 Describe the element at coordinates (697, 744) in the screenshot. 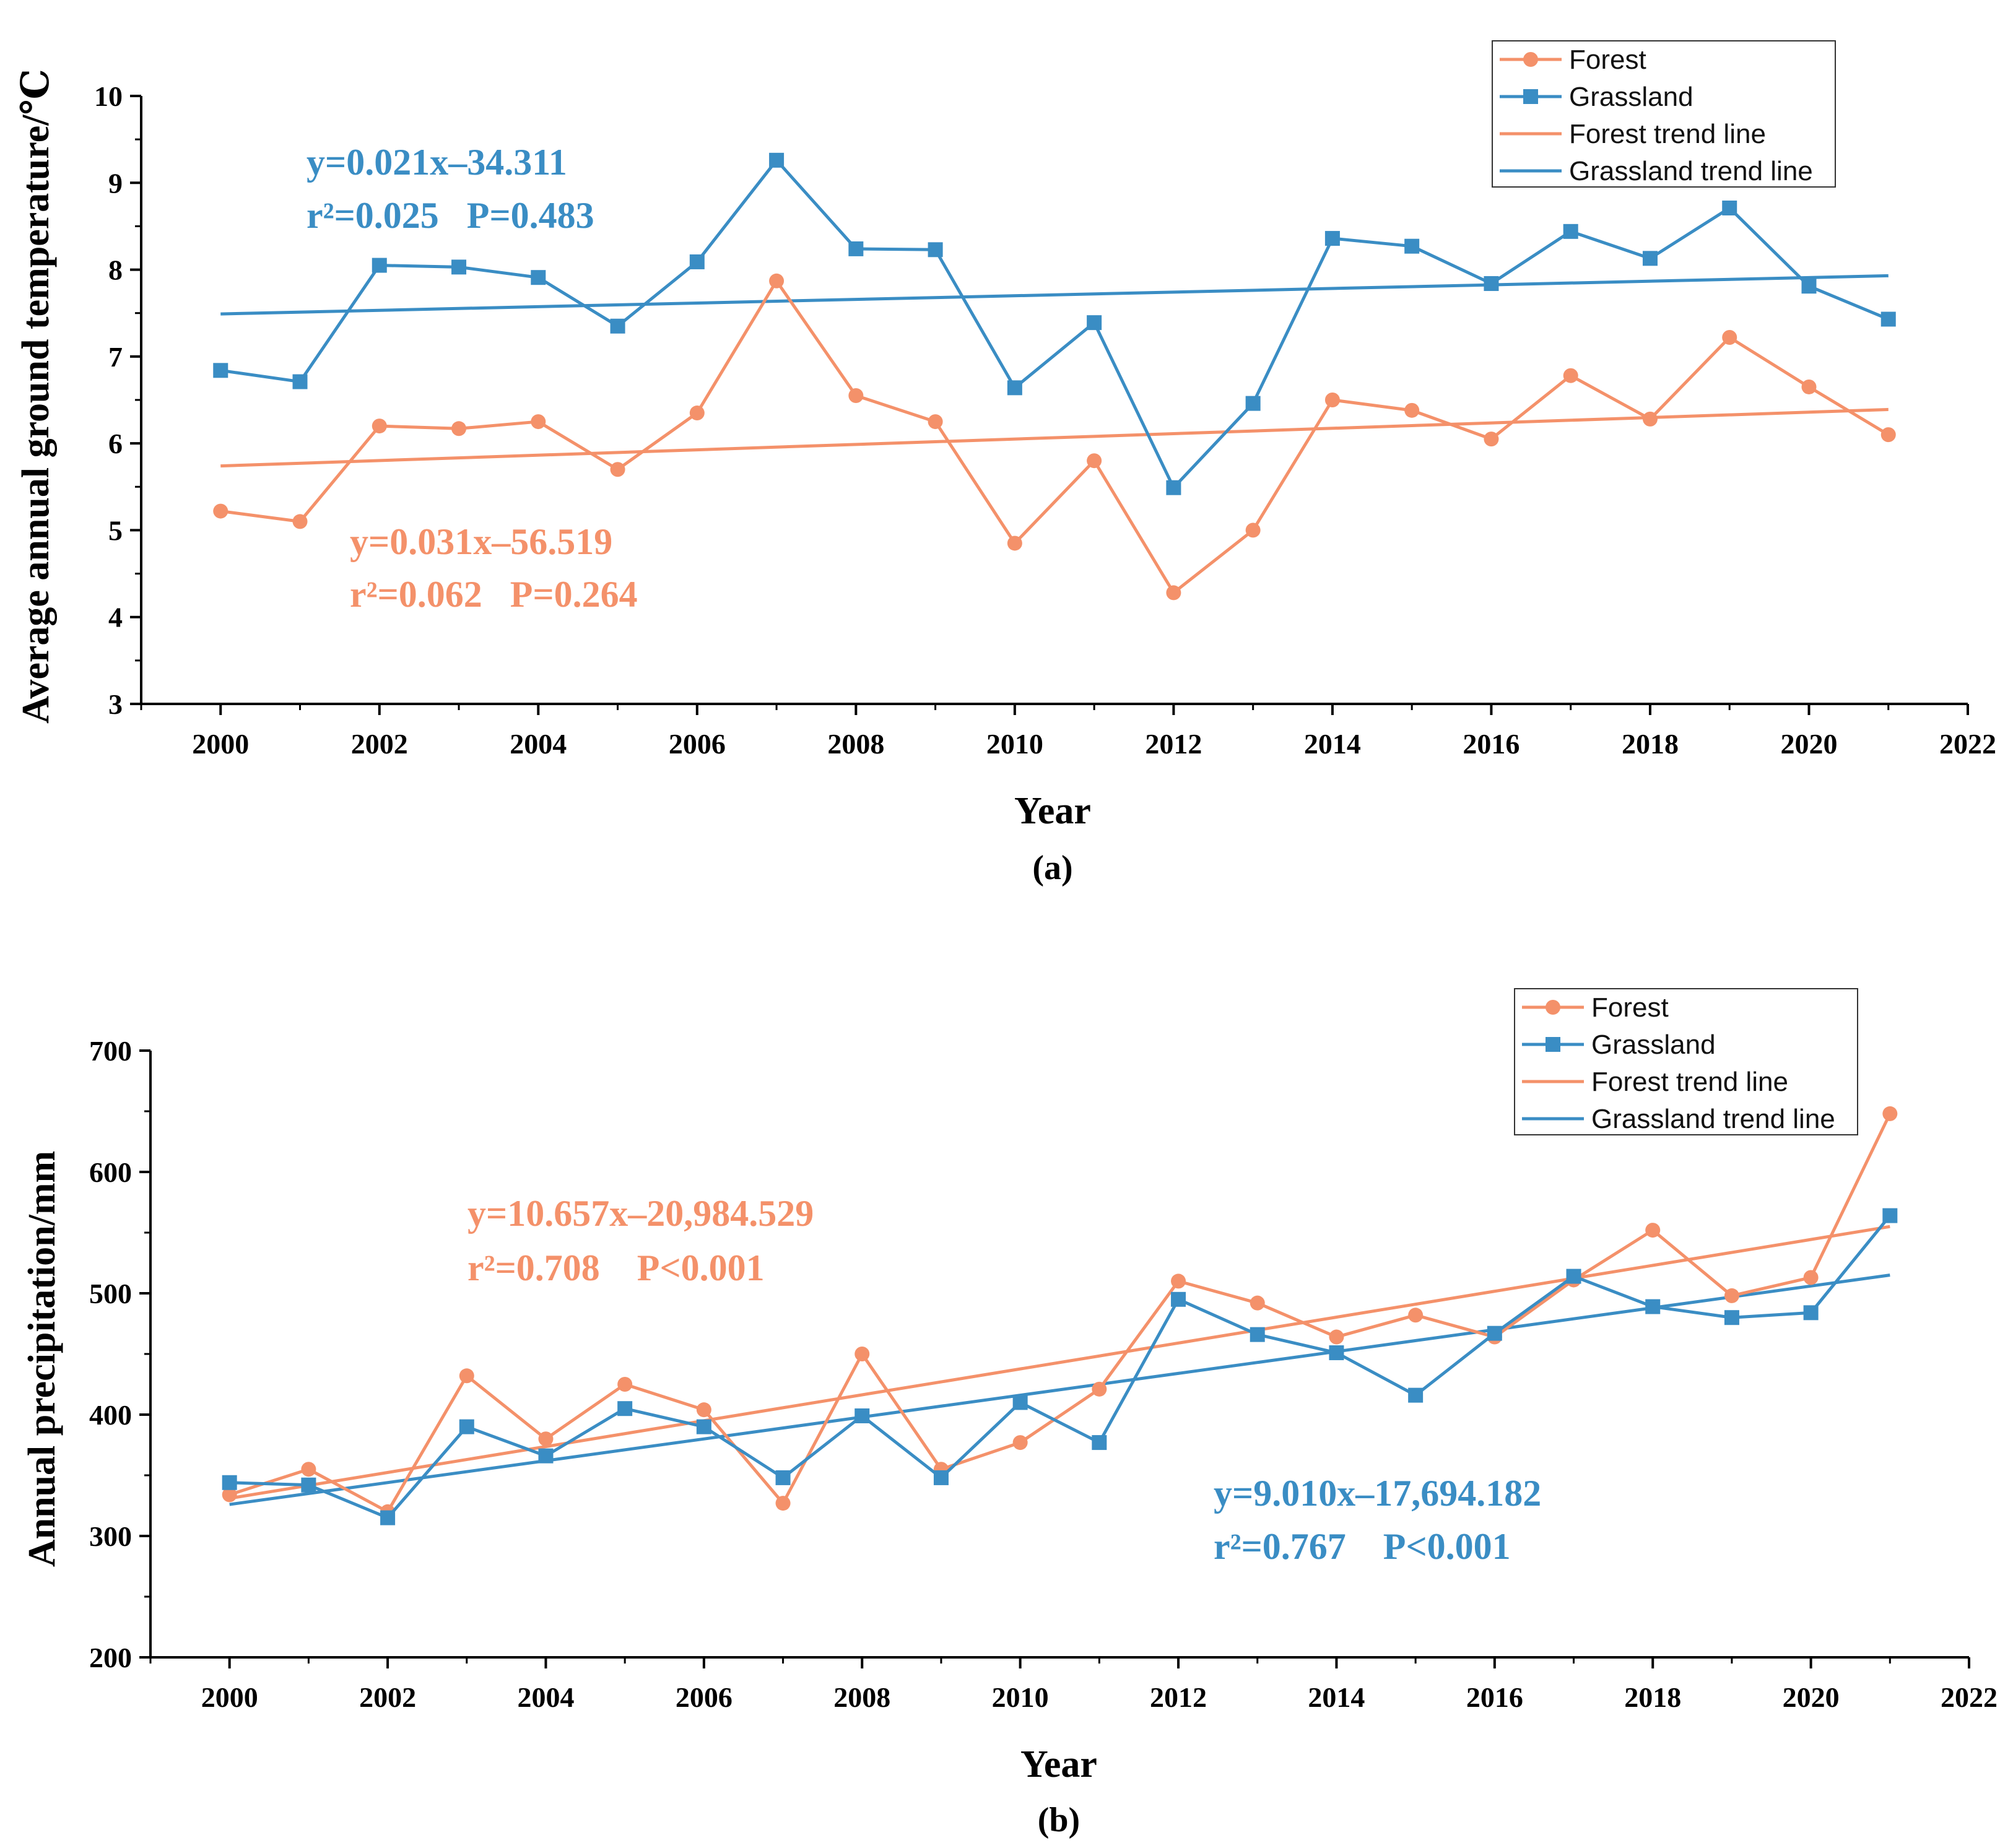

I see `panel-a-x-tick-label: 2006` at that location.